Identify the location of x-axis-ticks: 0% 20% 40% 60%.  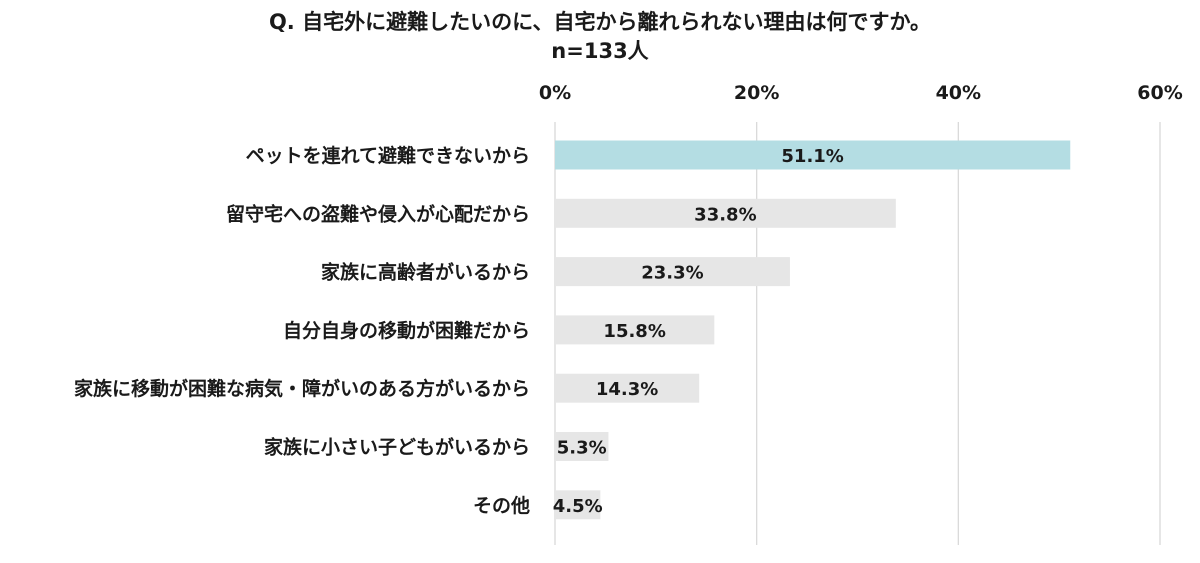
(861, 93).